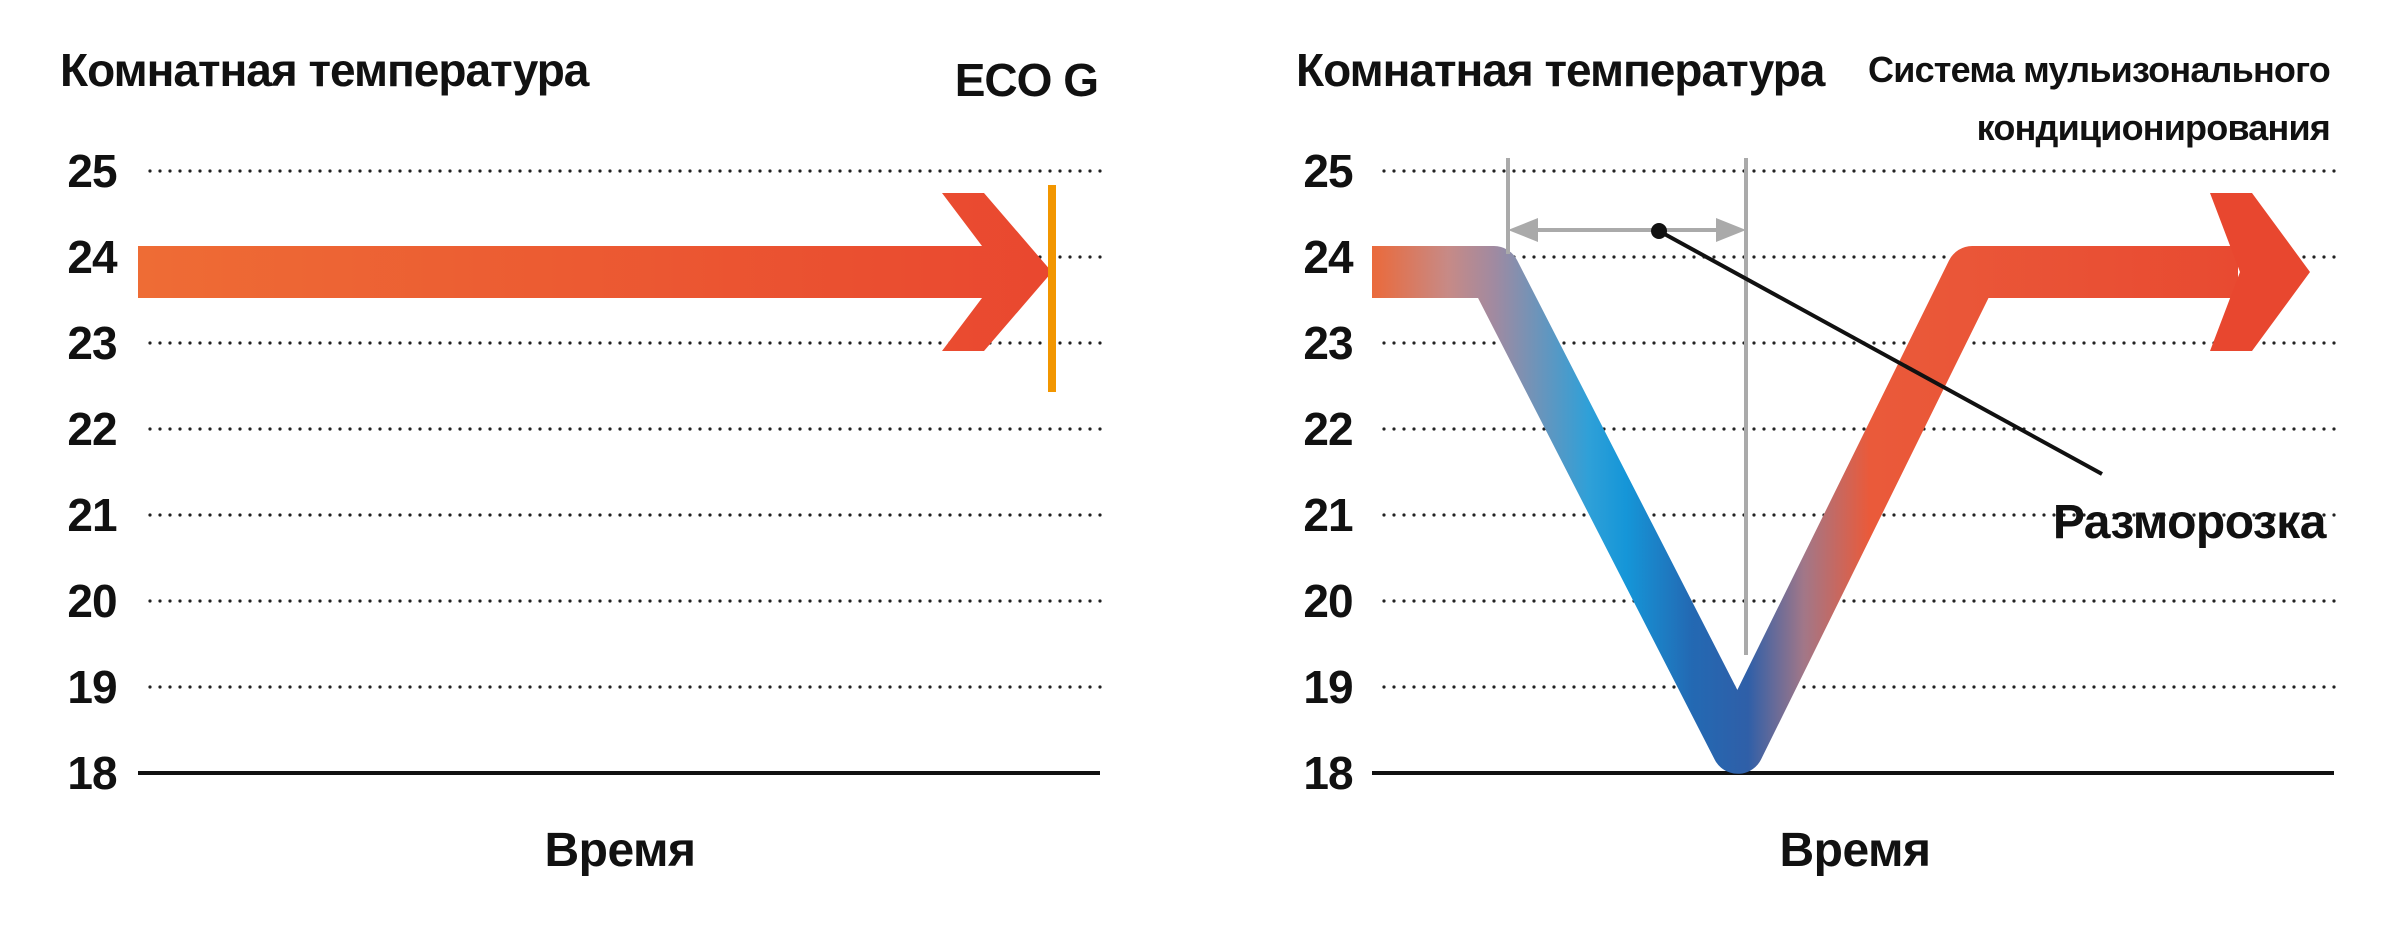  Describe the element at coordinates (1880, 352) in the screenshot. I see `annotation-leader-line` at that location.